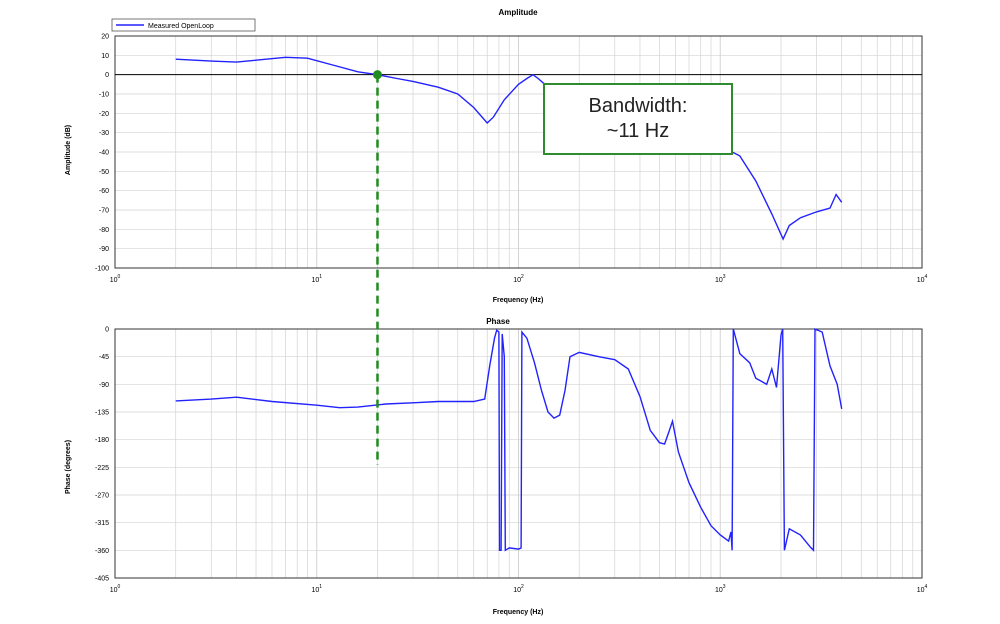 The width and height of the screenshot is (1000, 624). Describe the element at coordinates (104, 230) in the screenshot. I see `y-tick-label: -80` at that location.